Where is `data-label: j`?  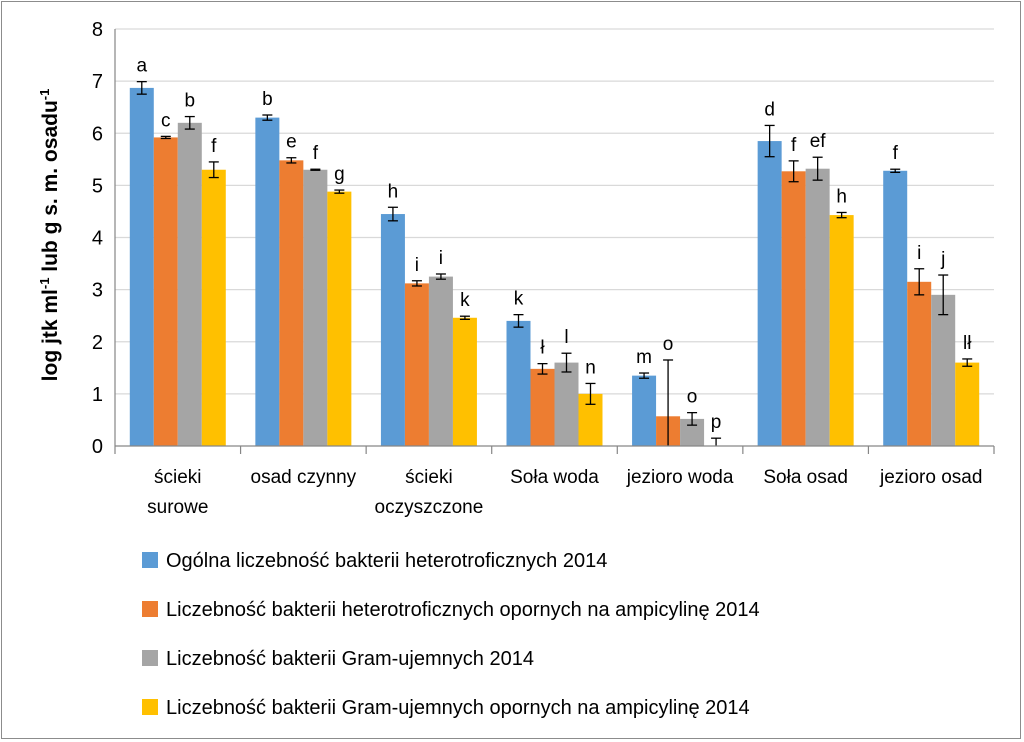
data-label: j is located at coordinates (942, 259).